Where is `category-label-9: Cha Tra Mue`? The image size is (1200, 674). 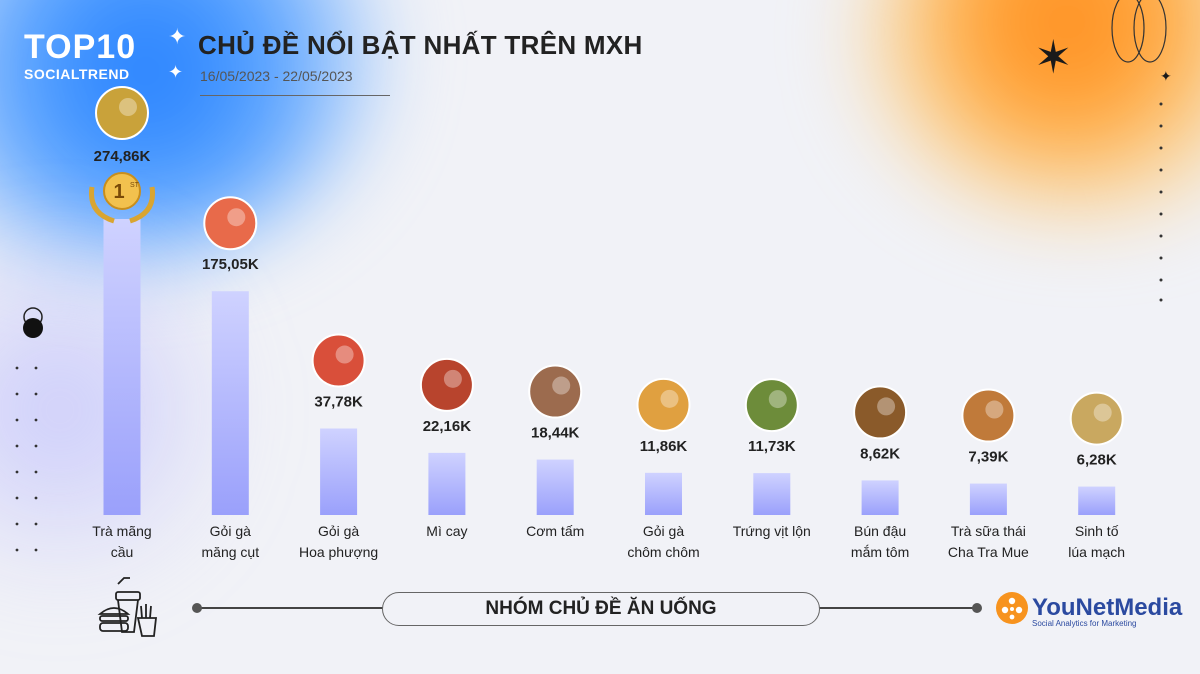 category-label-9: Cha Tra Mue is located at coordinates (988, 552).